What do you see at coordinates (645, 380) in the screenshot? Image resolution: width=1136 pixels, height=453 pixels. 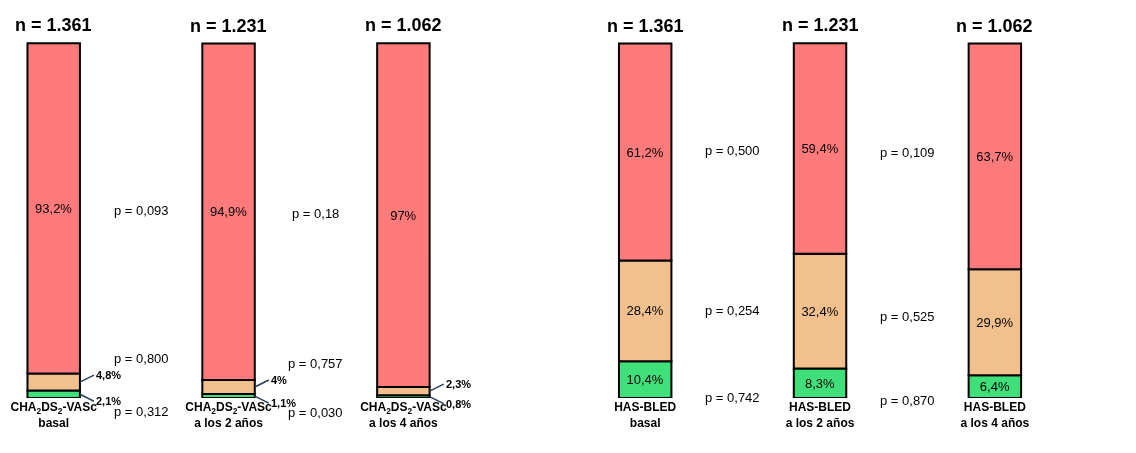 I see `data-label: 10,4%` at bounding box center [645, 380].